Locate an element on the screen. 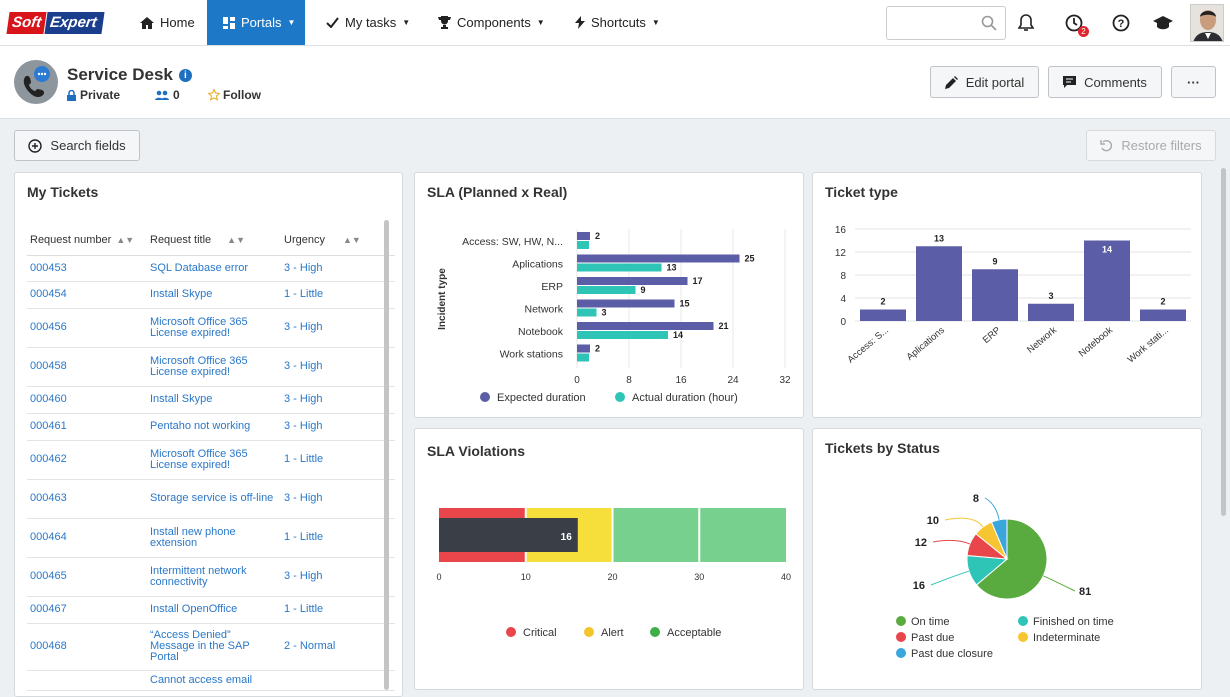 The width and height of the screenshot is (1230, 697). table-row: 000460 Install Skype 3 - High is located at coordinates (211, 400).